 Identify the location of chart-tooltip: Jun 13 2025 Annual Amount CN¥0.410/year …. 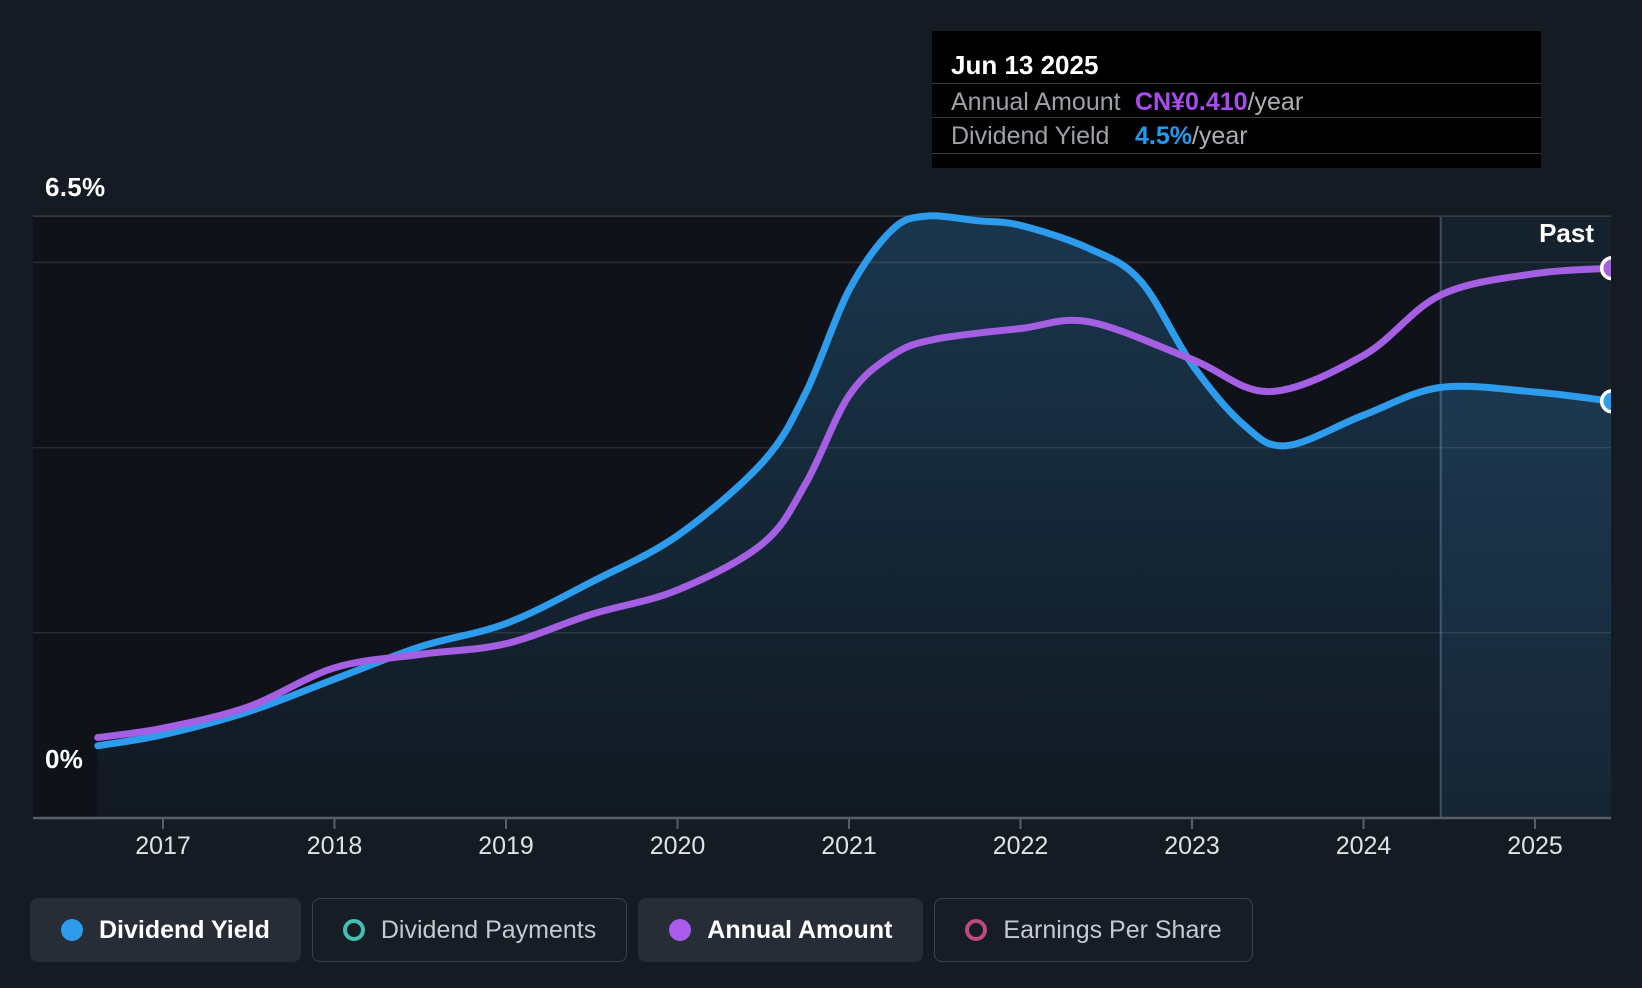
(1236, 99).